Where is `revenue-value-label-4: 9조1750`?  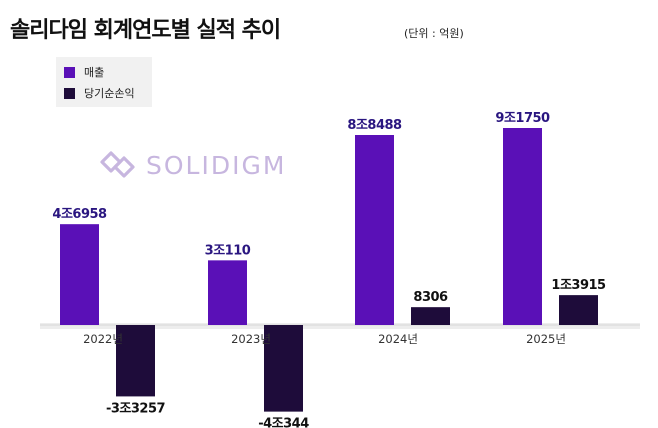
revenue-value-label-4: 9조1750 is located at coordinates (522, 118).